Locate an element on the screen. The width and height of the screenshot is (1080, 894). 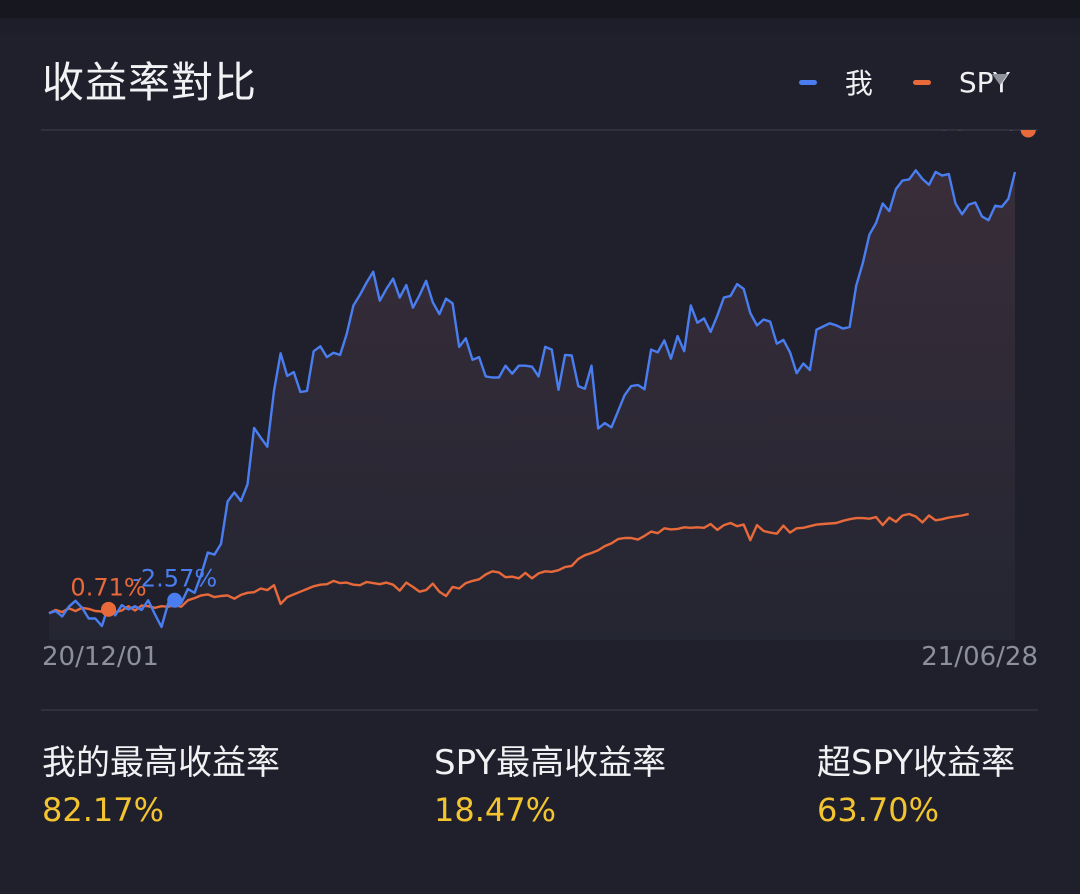
caret-down-icon is located at coordinates (1000, 79).